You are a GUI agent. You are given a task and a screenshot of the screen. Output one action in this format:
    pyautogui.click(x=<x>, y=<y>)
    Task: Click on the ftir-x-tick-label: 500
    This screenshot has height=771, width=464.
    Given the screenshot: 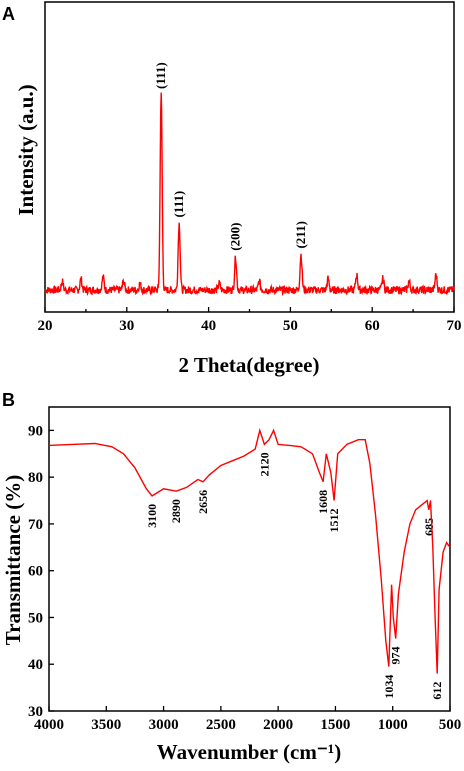 What is the action you would take?
    pyautogui.click(x=450, y=725)
    